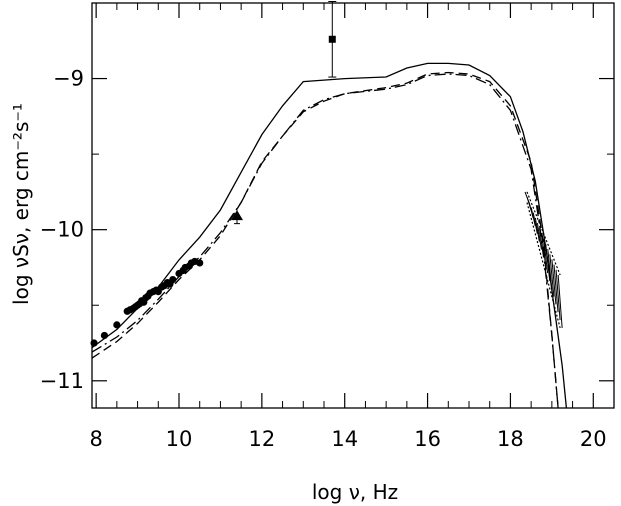  I want to click on y-axis-label: log νSν, erg cm⁻²s⁻¹, so click(21, 204).